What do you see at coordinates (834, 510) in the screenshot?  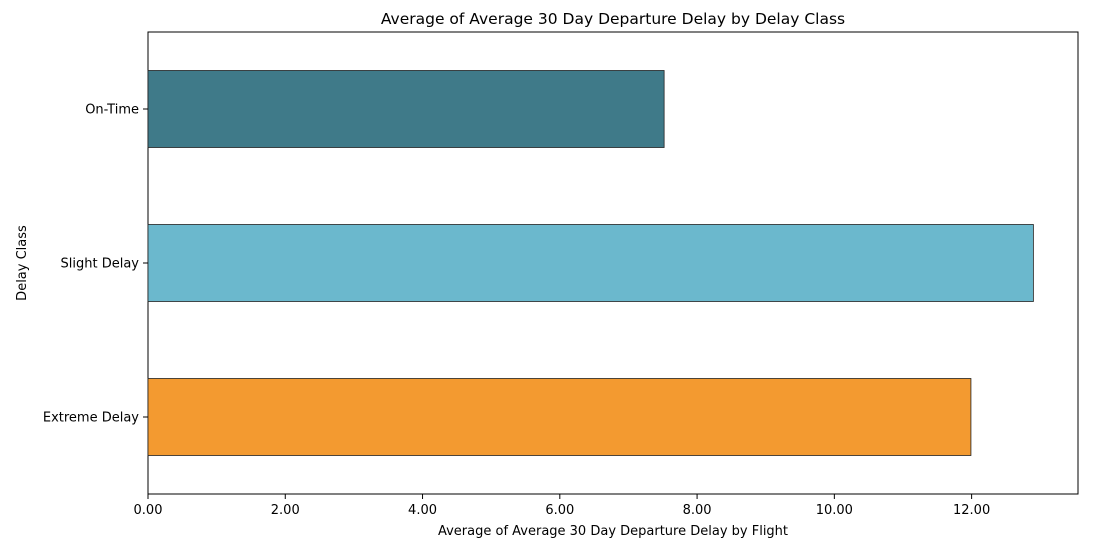 I see `x-tick-label: 10.00` at bounding box center [834, 510].